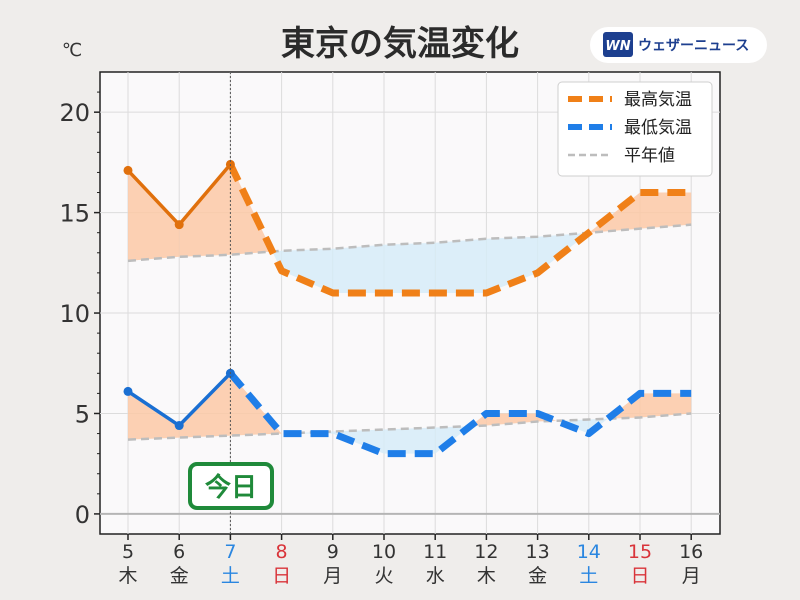 Image resolution: width=800 pixels, height=600 pixels. I want to click on brand-logo-text: ウェザーニュース, so click(693, 46).